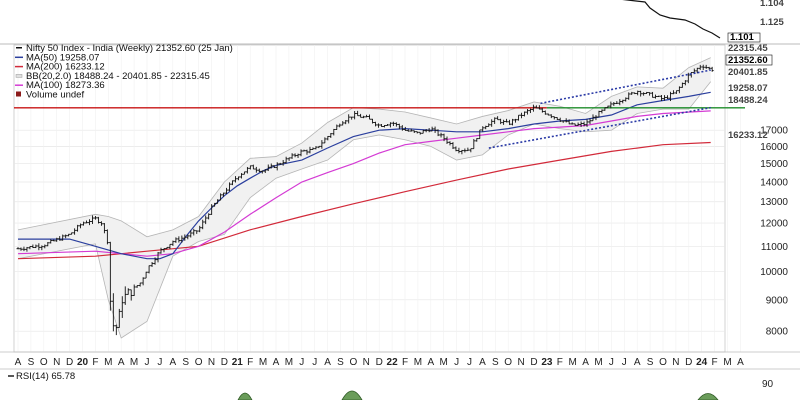  I want to click on rsi-tick-90: 90, so click(768, 384).